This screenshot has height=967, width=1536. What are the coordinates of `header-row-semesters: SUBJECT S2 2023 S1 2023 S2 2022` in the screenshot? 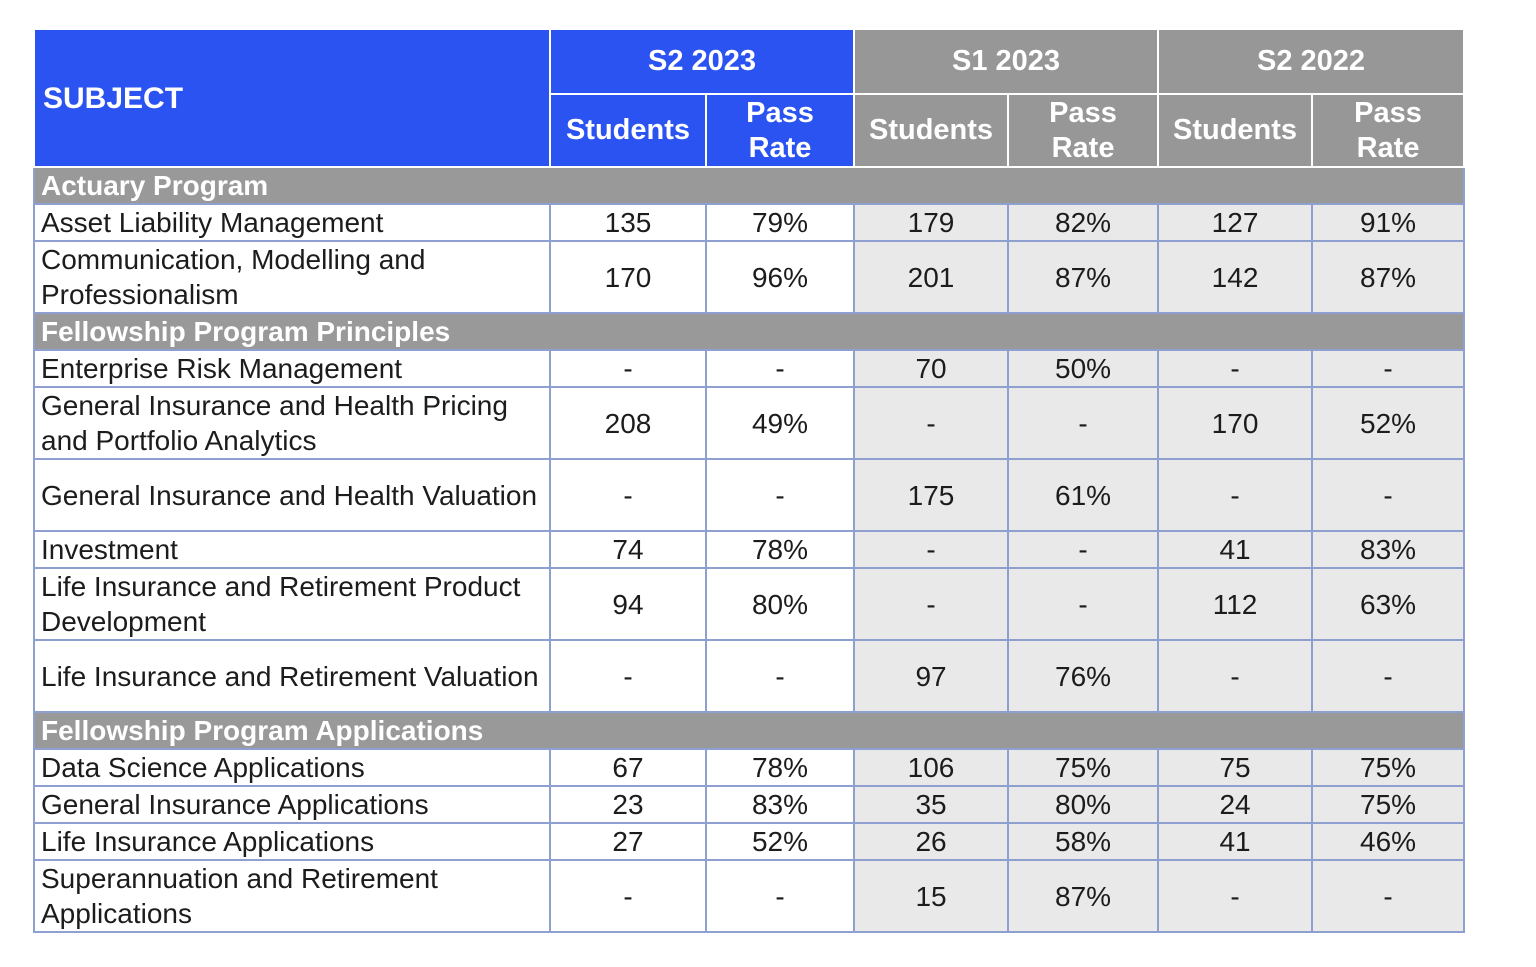 It's located at (749, 98).